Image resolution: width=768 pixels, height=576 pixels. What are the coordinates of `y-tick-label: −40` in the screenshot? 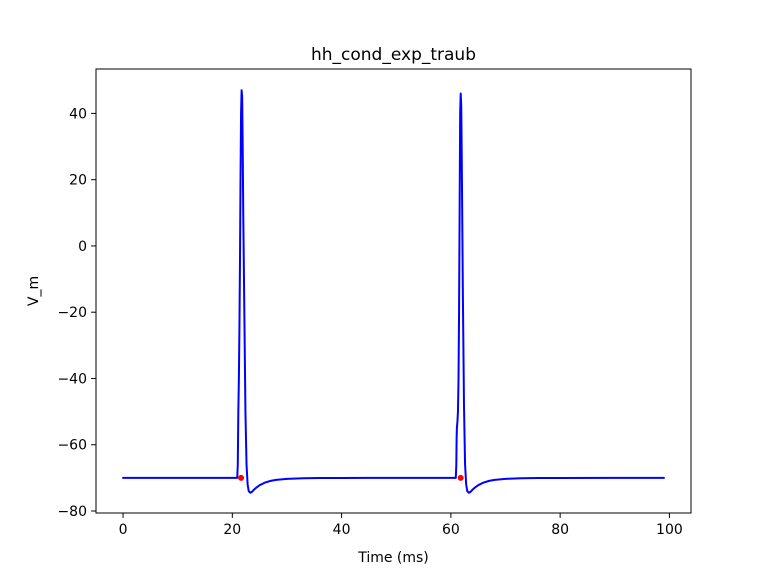 It's located at (72, 379).